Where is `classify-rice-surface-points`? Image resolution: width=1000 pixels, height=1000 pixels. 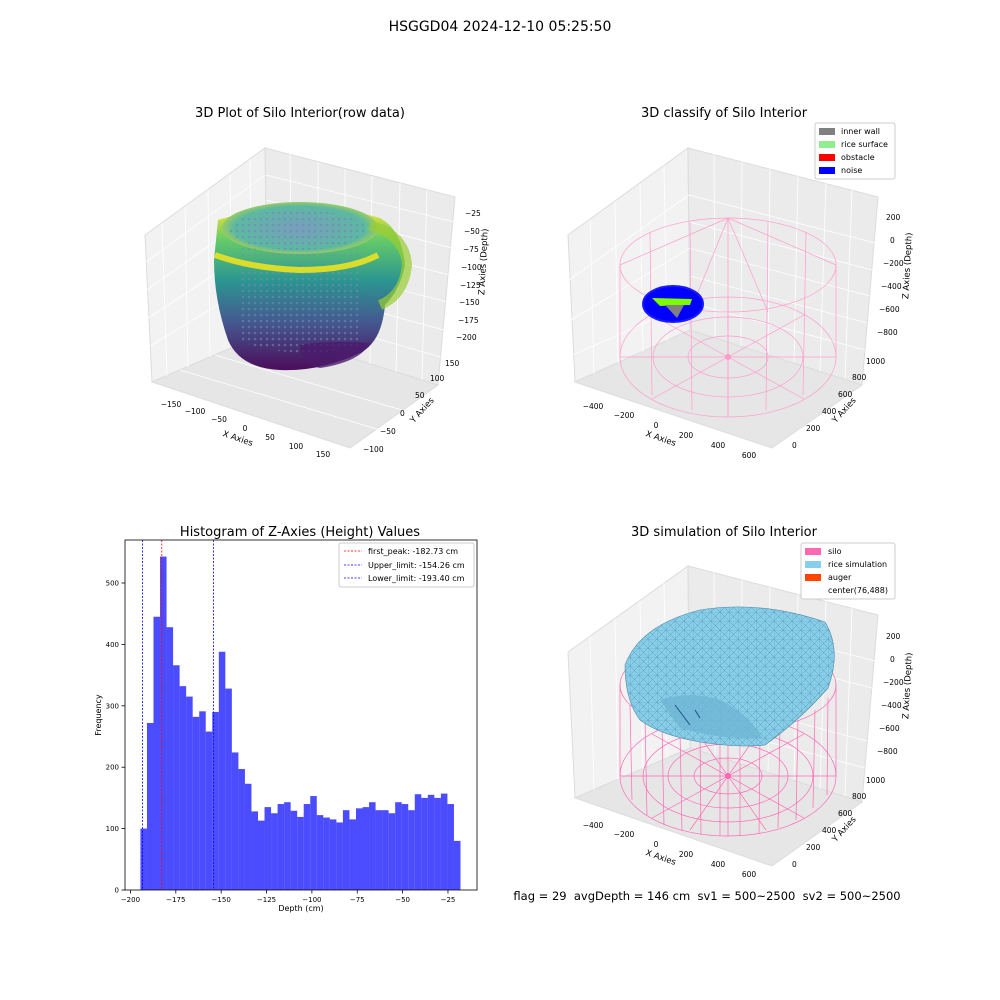 classify-rice-surface-points is located at coordinates (672, 302).